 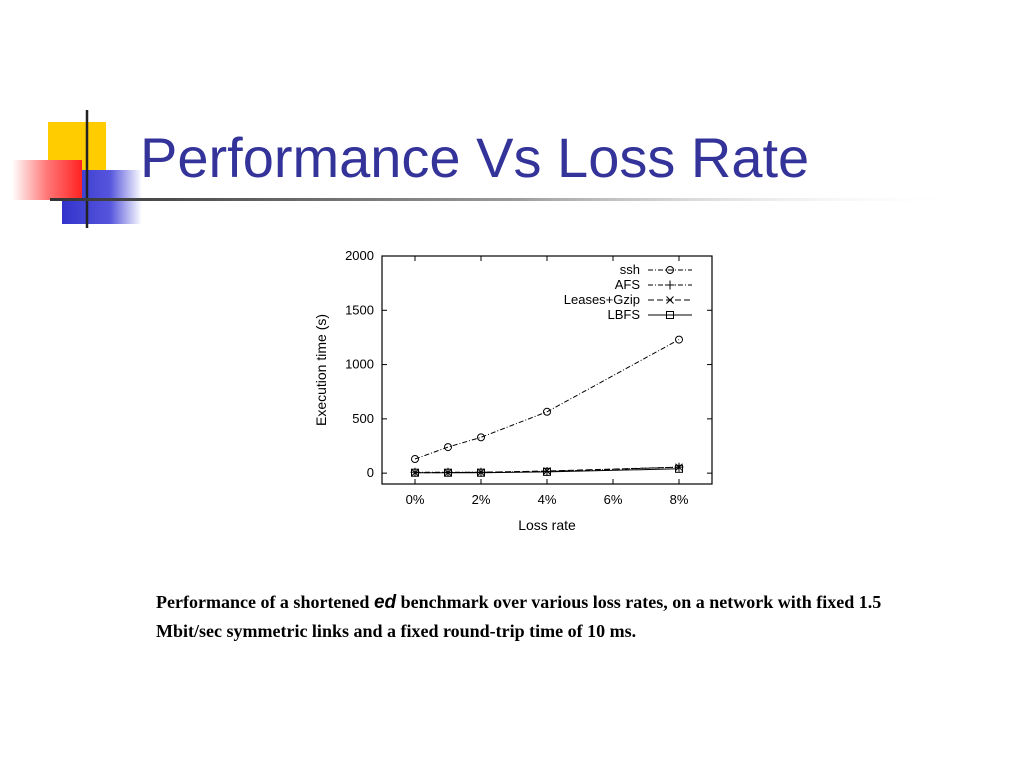 What do you see at coordinates (613, 499) in the screenshot?
I see `x-tick-label: 6%` at bounding box center [613, 499].